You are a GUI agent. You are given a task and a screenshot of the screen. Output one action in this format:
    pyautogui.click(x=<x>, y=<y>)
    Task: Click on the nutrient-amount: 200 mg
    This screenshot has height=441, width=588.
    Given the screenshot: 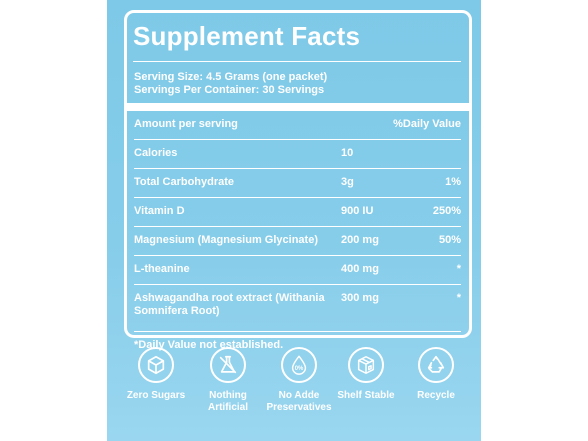 What is the action you would take?
    pyautogui.click(x=360, y=240)
    